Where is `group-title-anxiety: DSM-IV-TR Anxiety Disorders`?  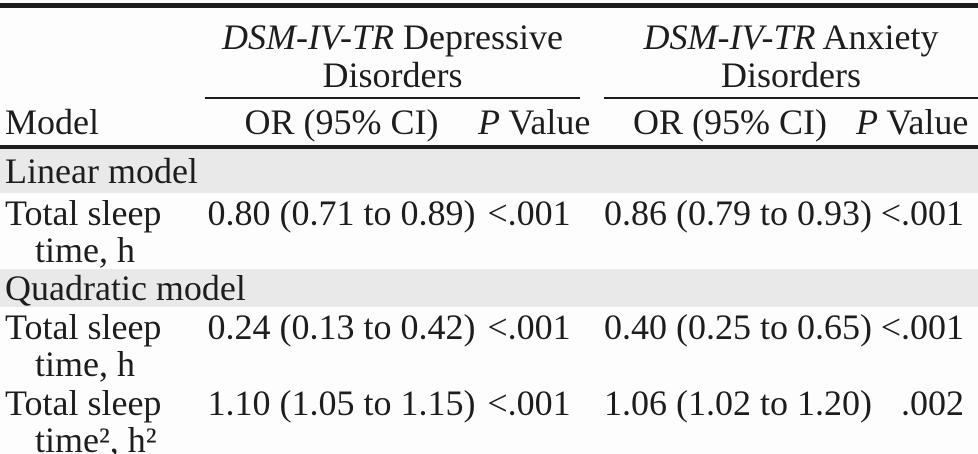 group-title-anxiety: DSM-IV-TR Anxiety Disorders is located at coordinates (791, 56).